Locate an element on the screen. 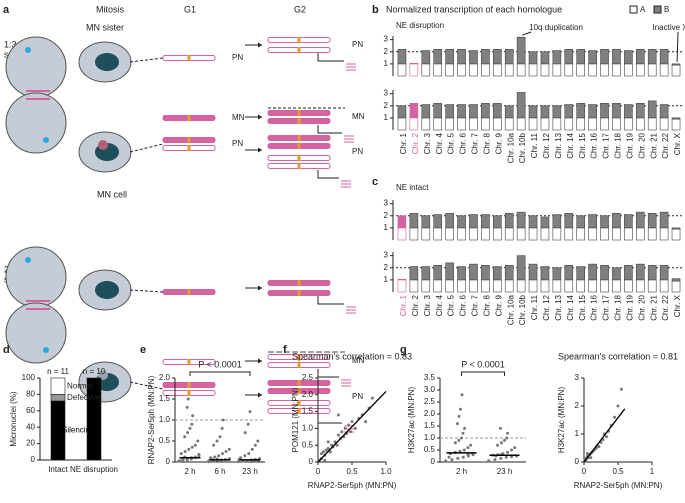 Image resolution: width=685 pixels, height=503 pixels. x-tick-label: Chr. 7 is located at coordinates (475, 143).